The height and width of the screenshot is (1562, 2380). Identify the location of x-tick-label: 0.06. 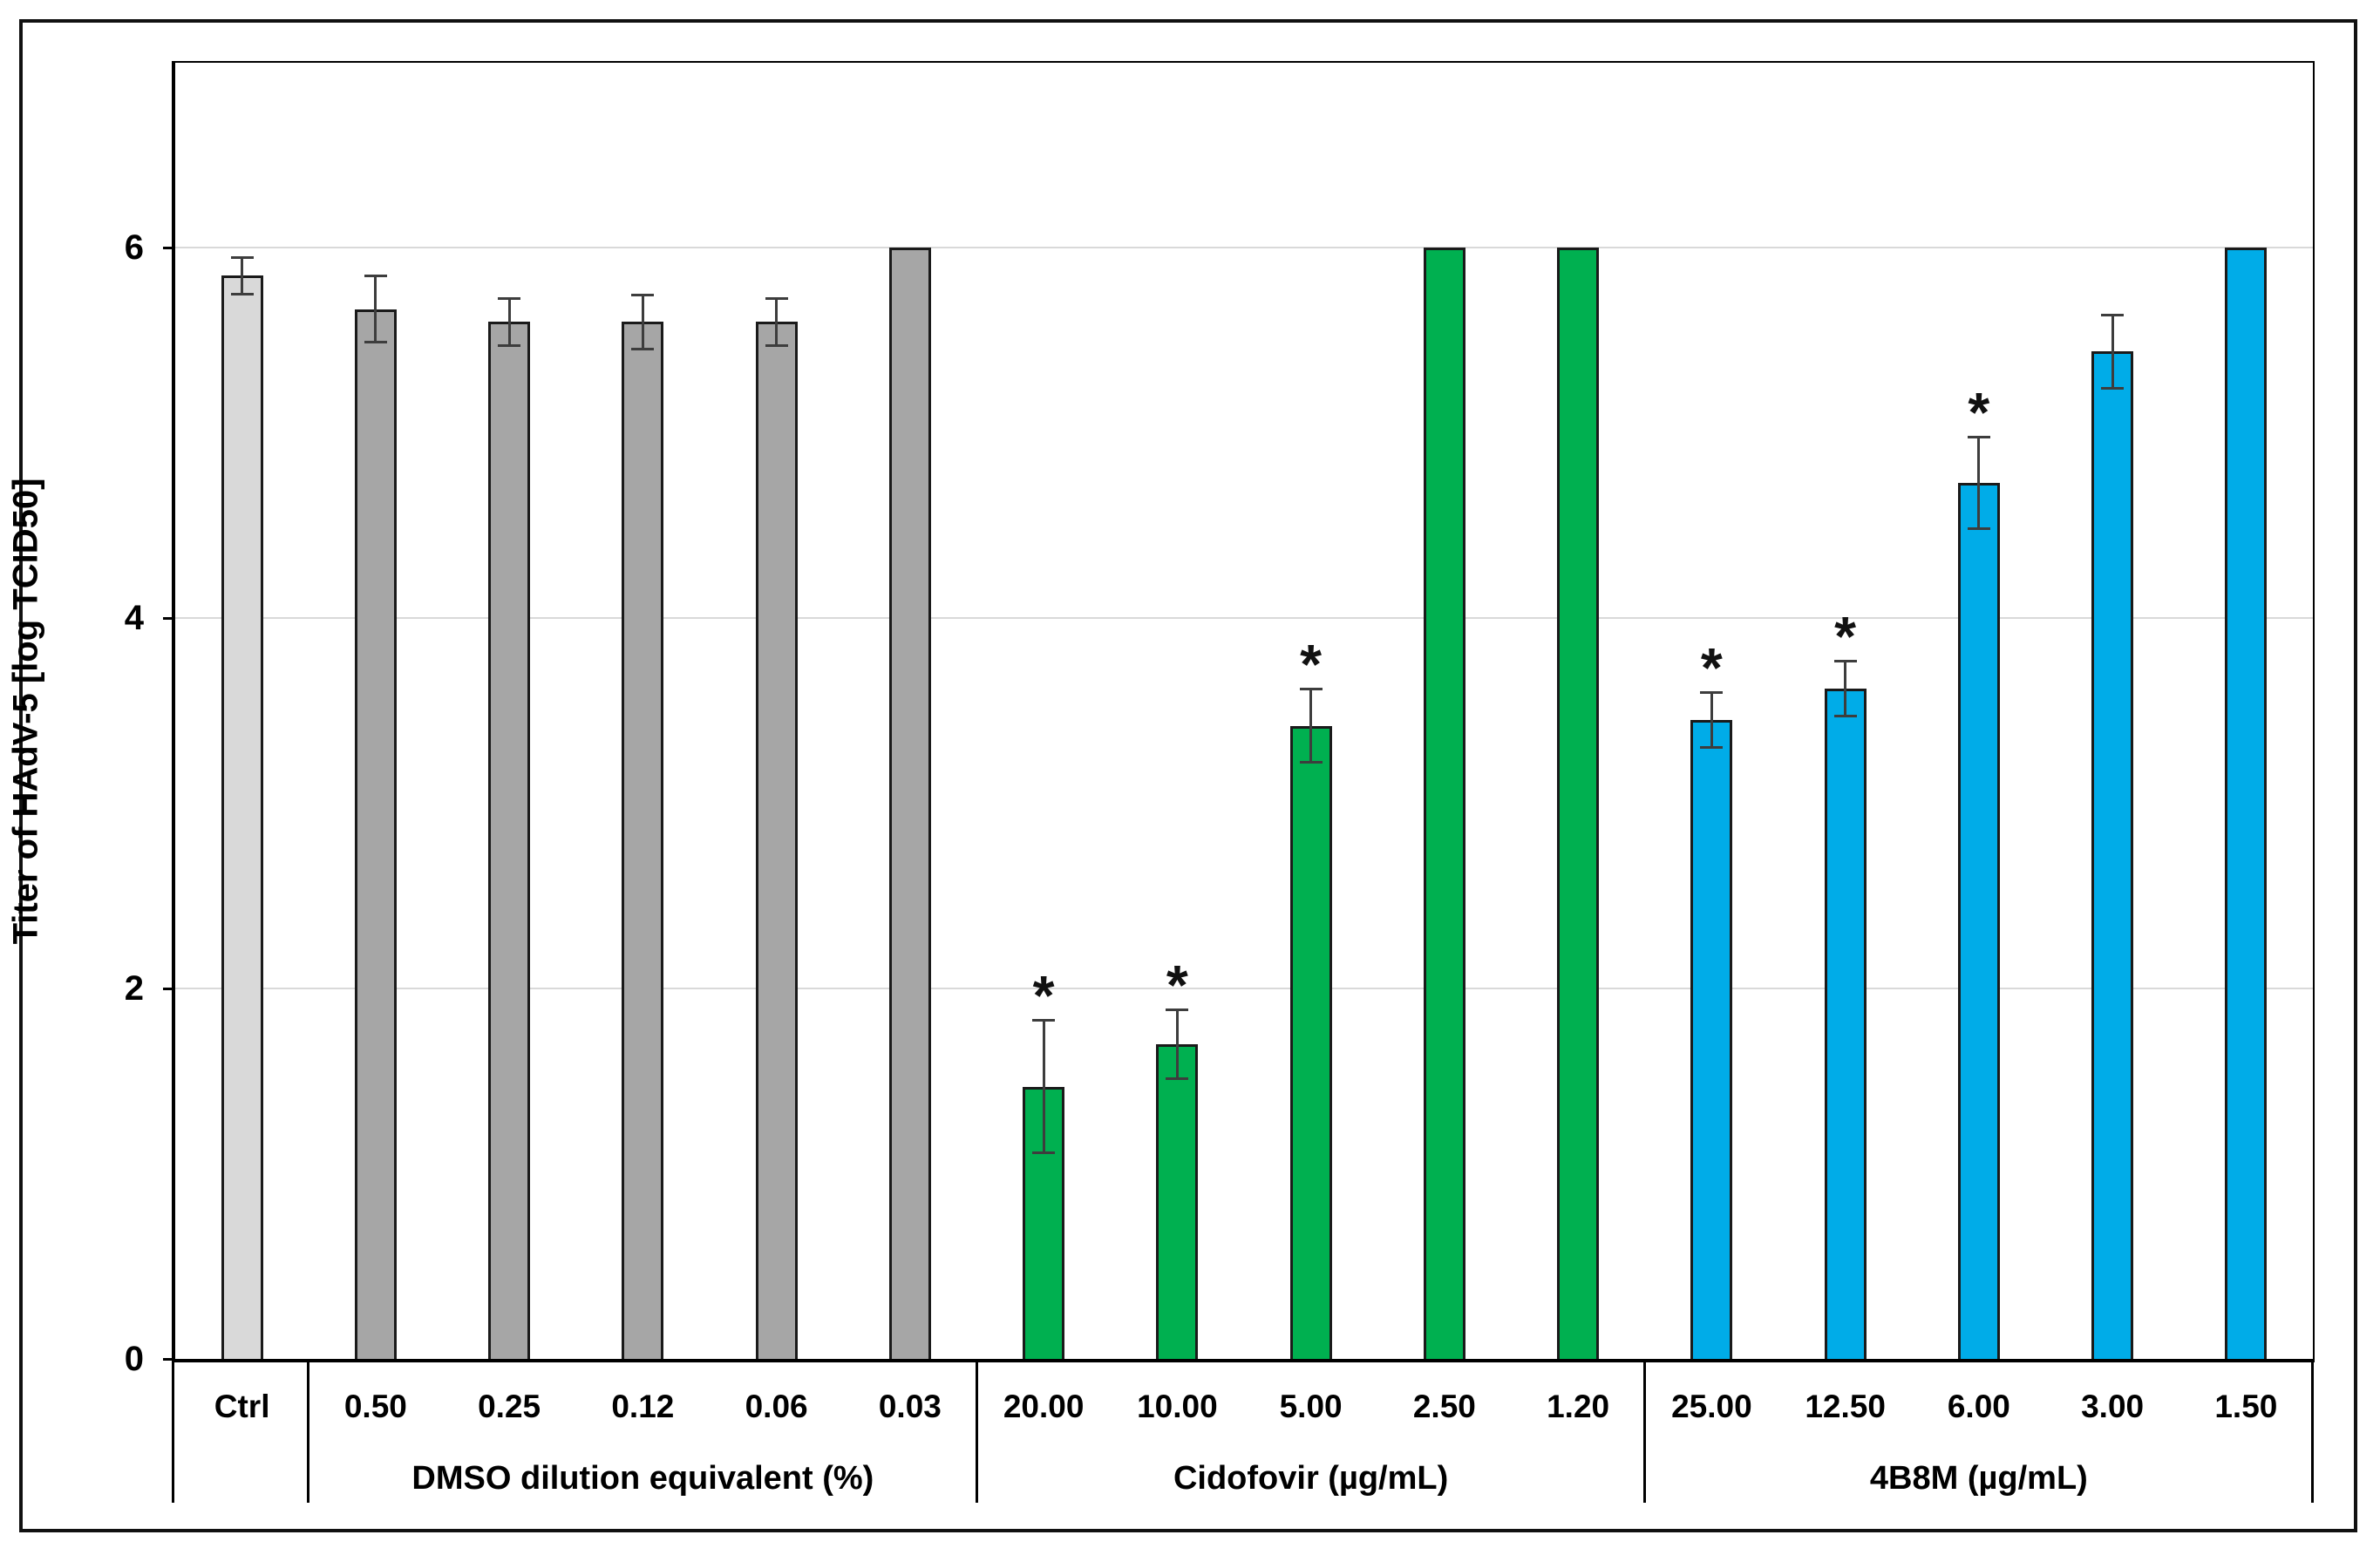
(776, 1407).